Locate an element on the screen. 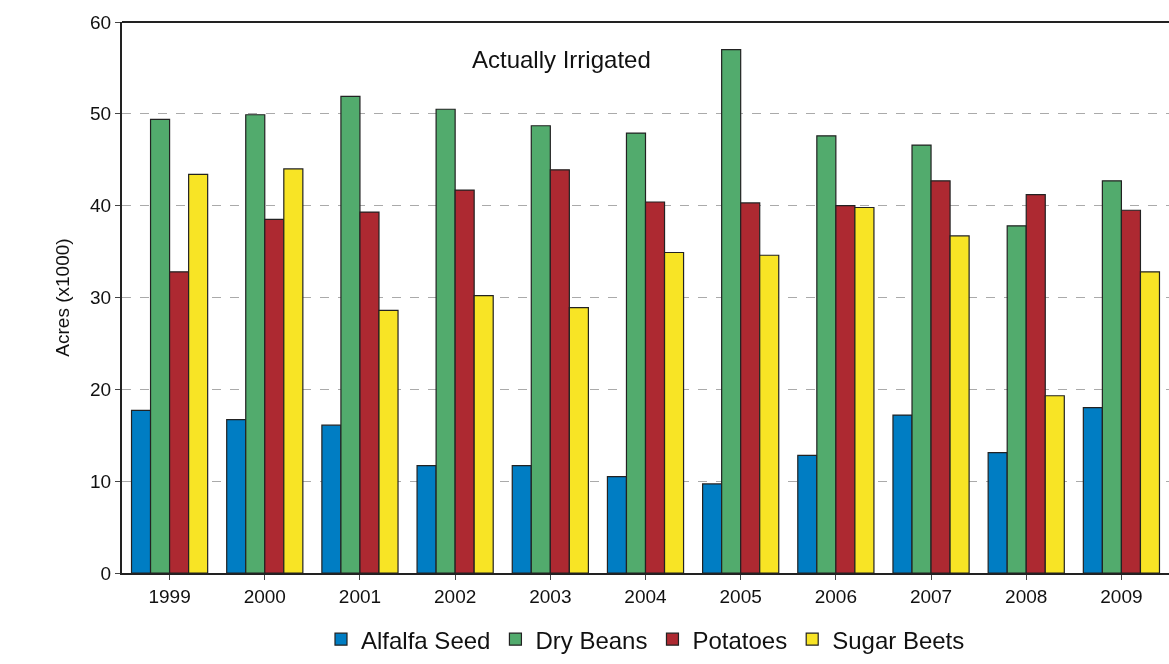 The image size is (1169, 664). x-tick-label: 2009 is located at coordinates (1121, 596).